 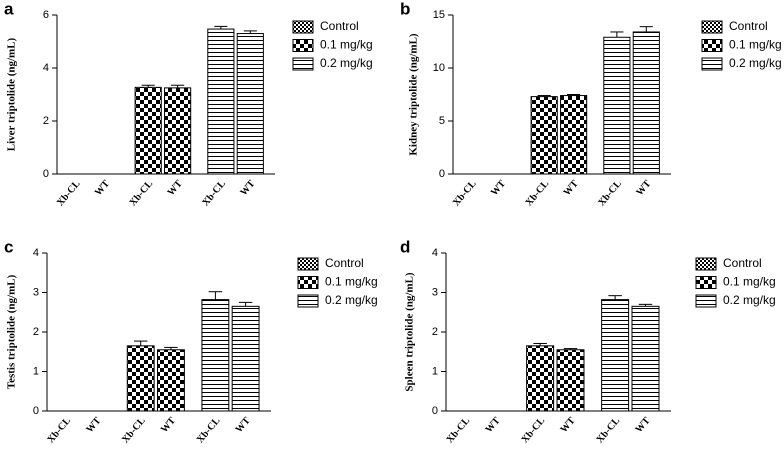 I want to click on panel-label: d, so click(x=405, y=246).